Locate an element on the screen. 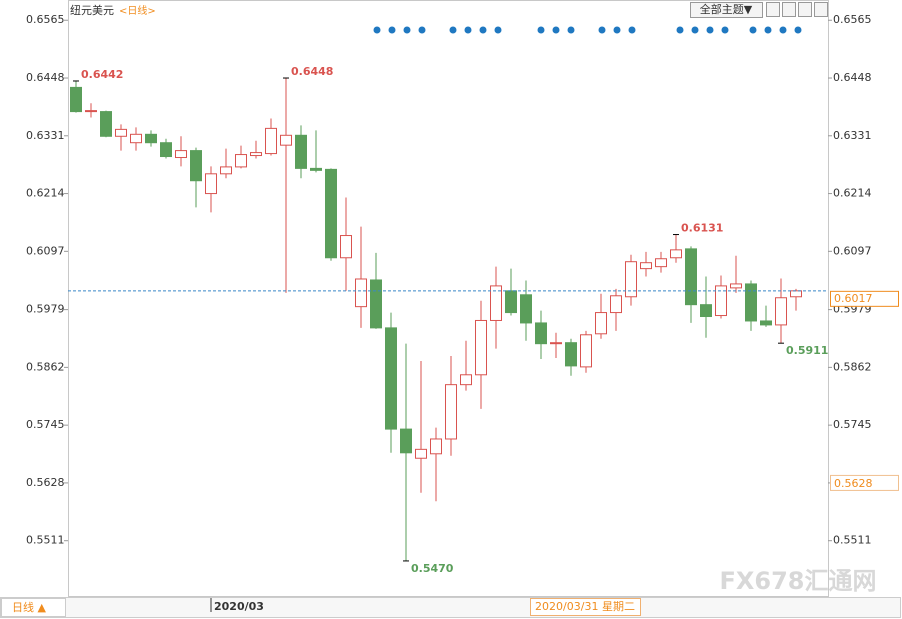 This screenshot has height=619, width=902. y-tick-label: 0.5628 is located at coordinates (45, 482).